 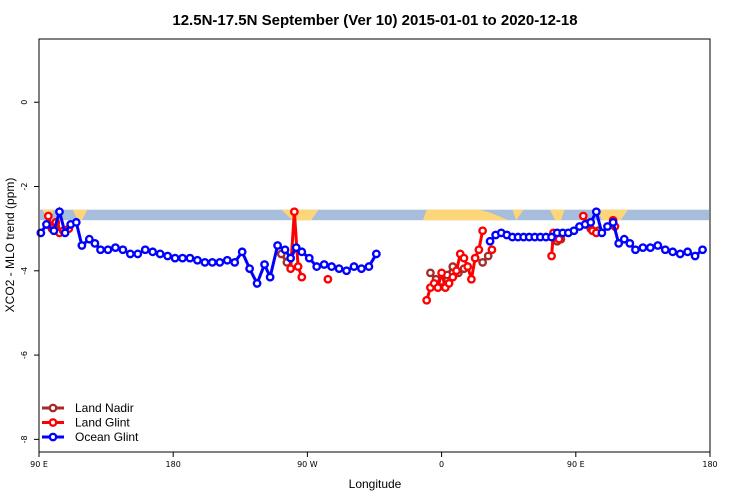 I want to click on legend-label: Land Glint, so click(x=102, y=423).